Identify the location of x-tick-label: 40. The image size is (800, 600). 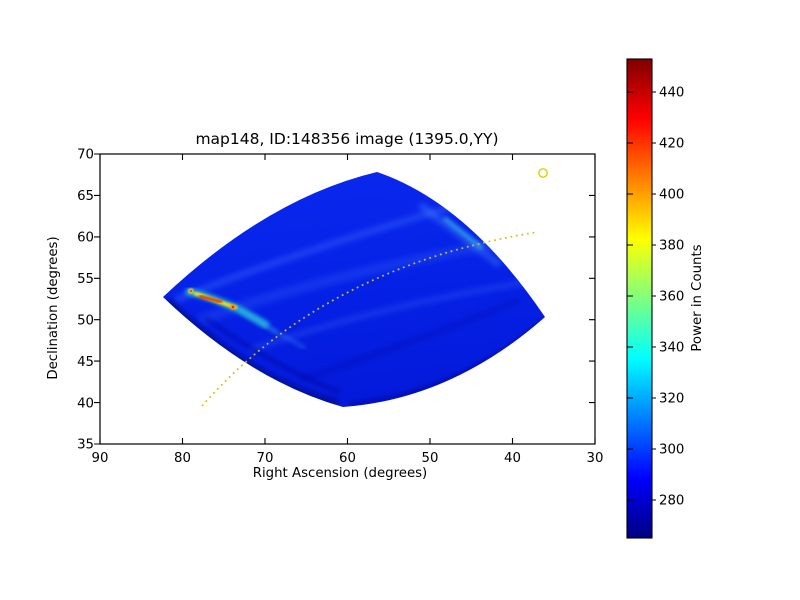
(512, 458).